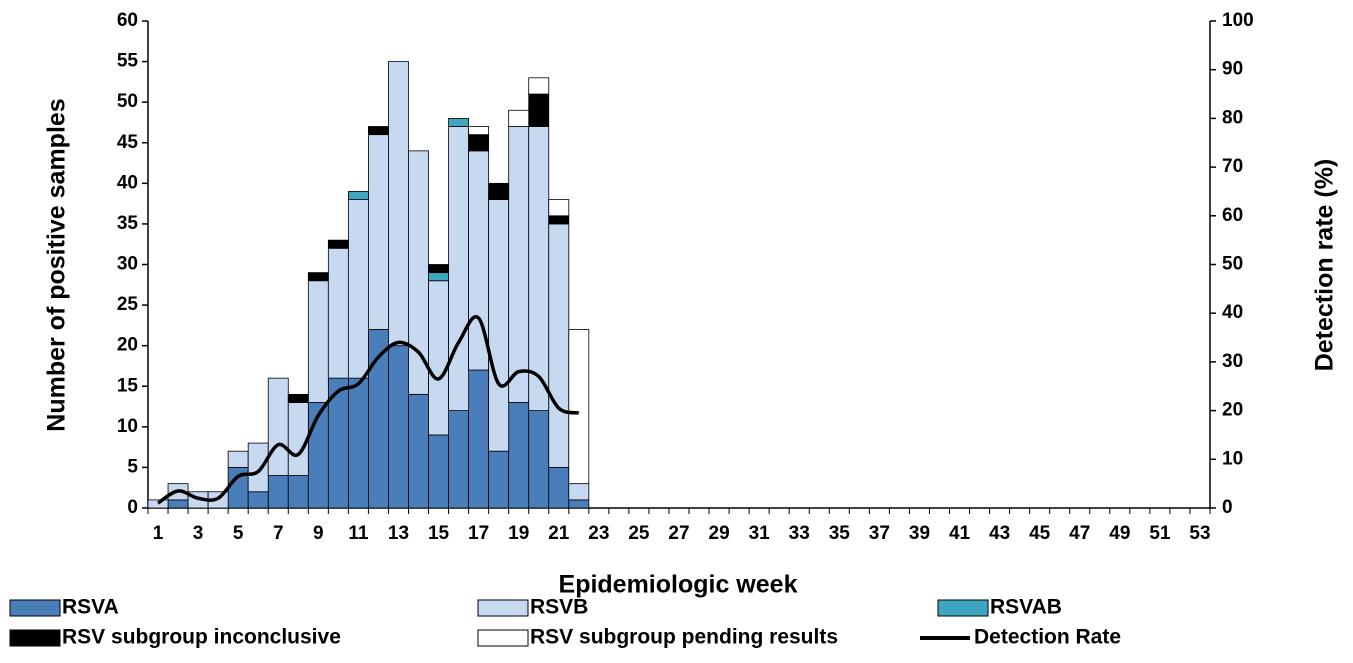  I want to click on y-axis-title: Number of positive samples, so click(57, 264).